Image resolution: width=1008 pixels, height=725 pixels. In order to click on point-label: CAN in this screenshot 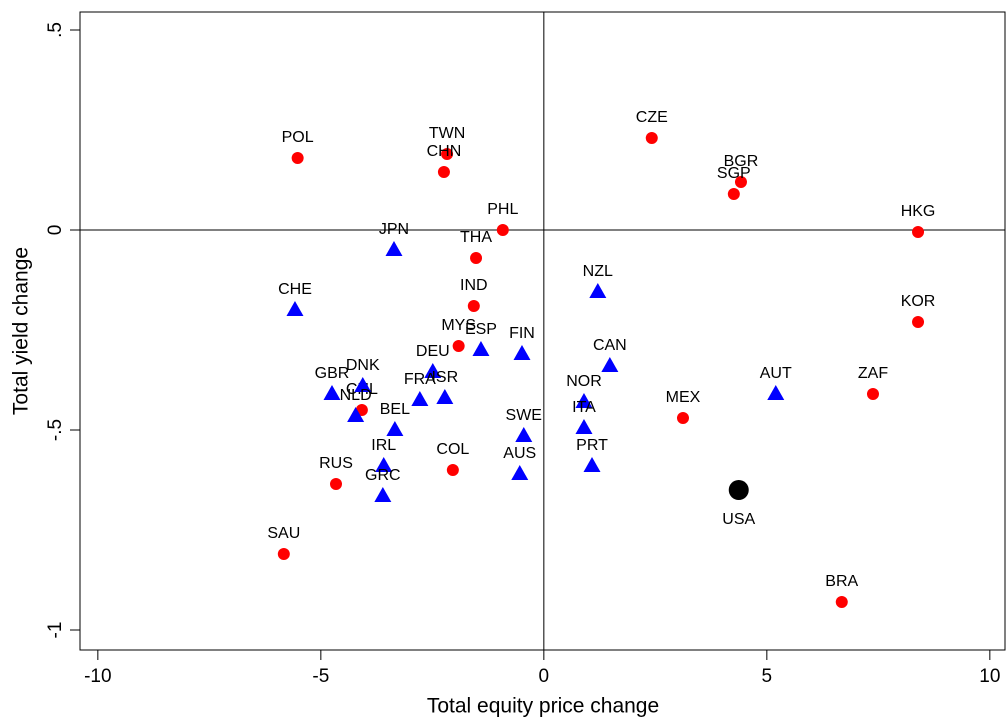, I will do `click(610, 345)`.